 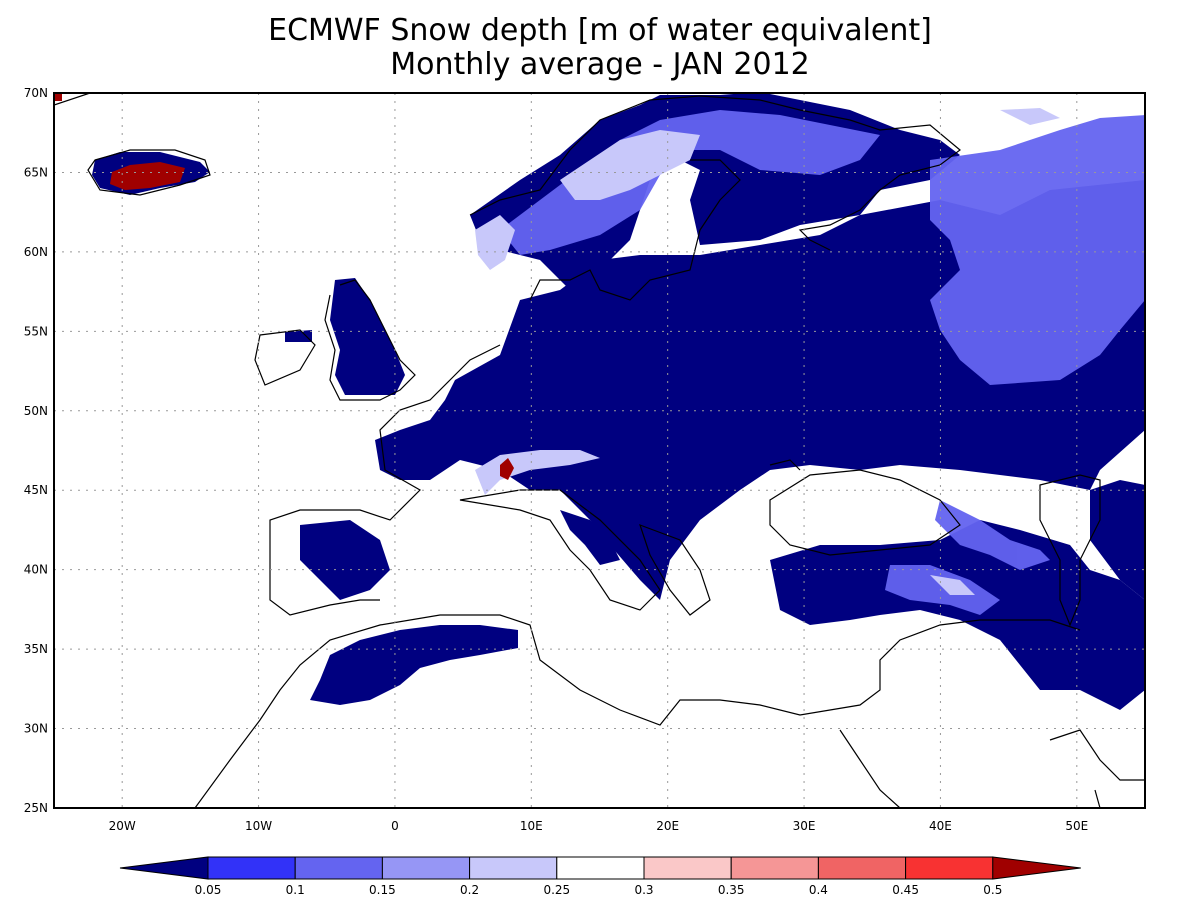 What do you see at coordinates (36, 729) in the screenshot?
I see `lat-tick-label: 30N` at bounding box center [36, 729].